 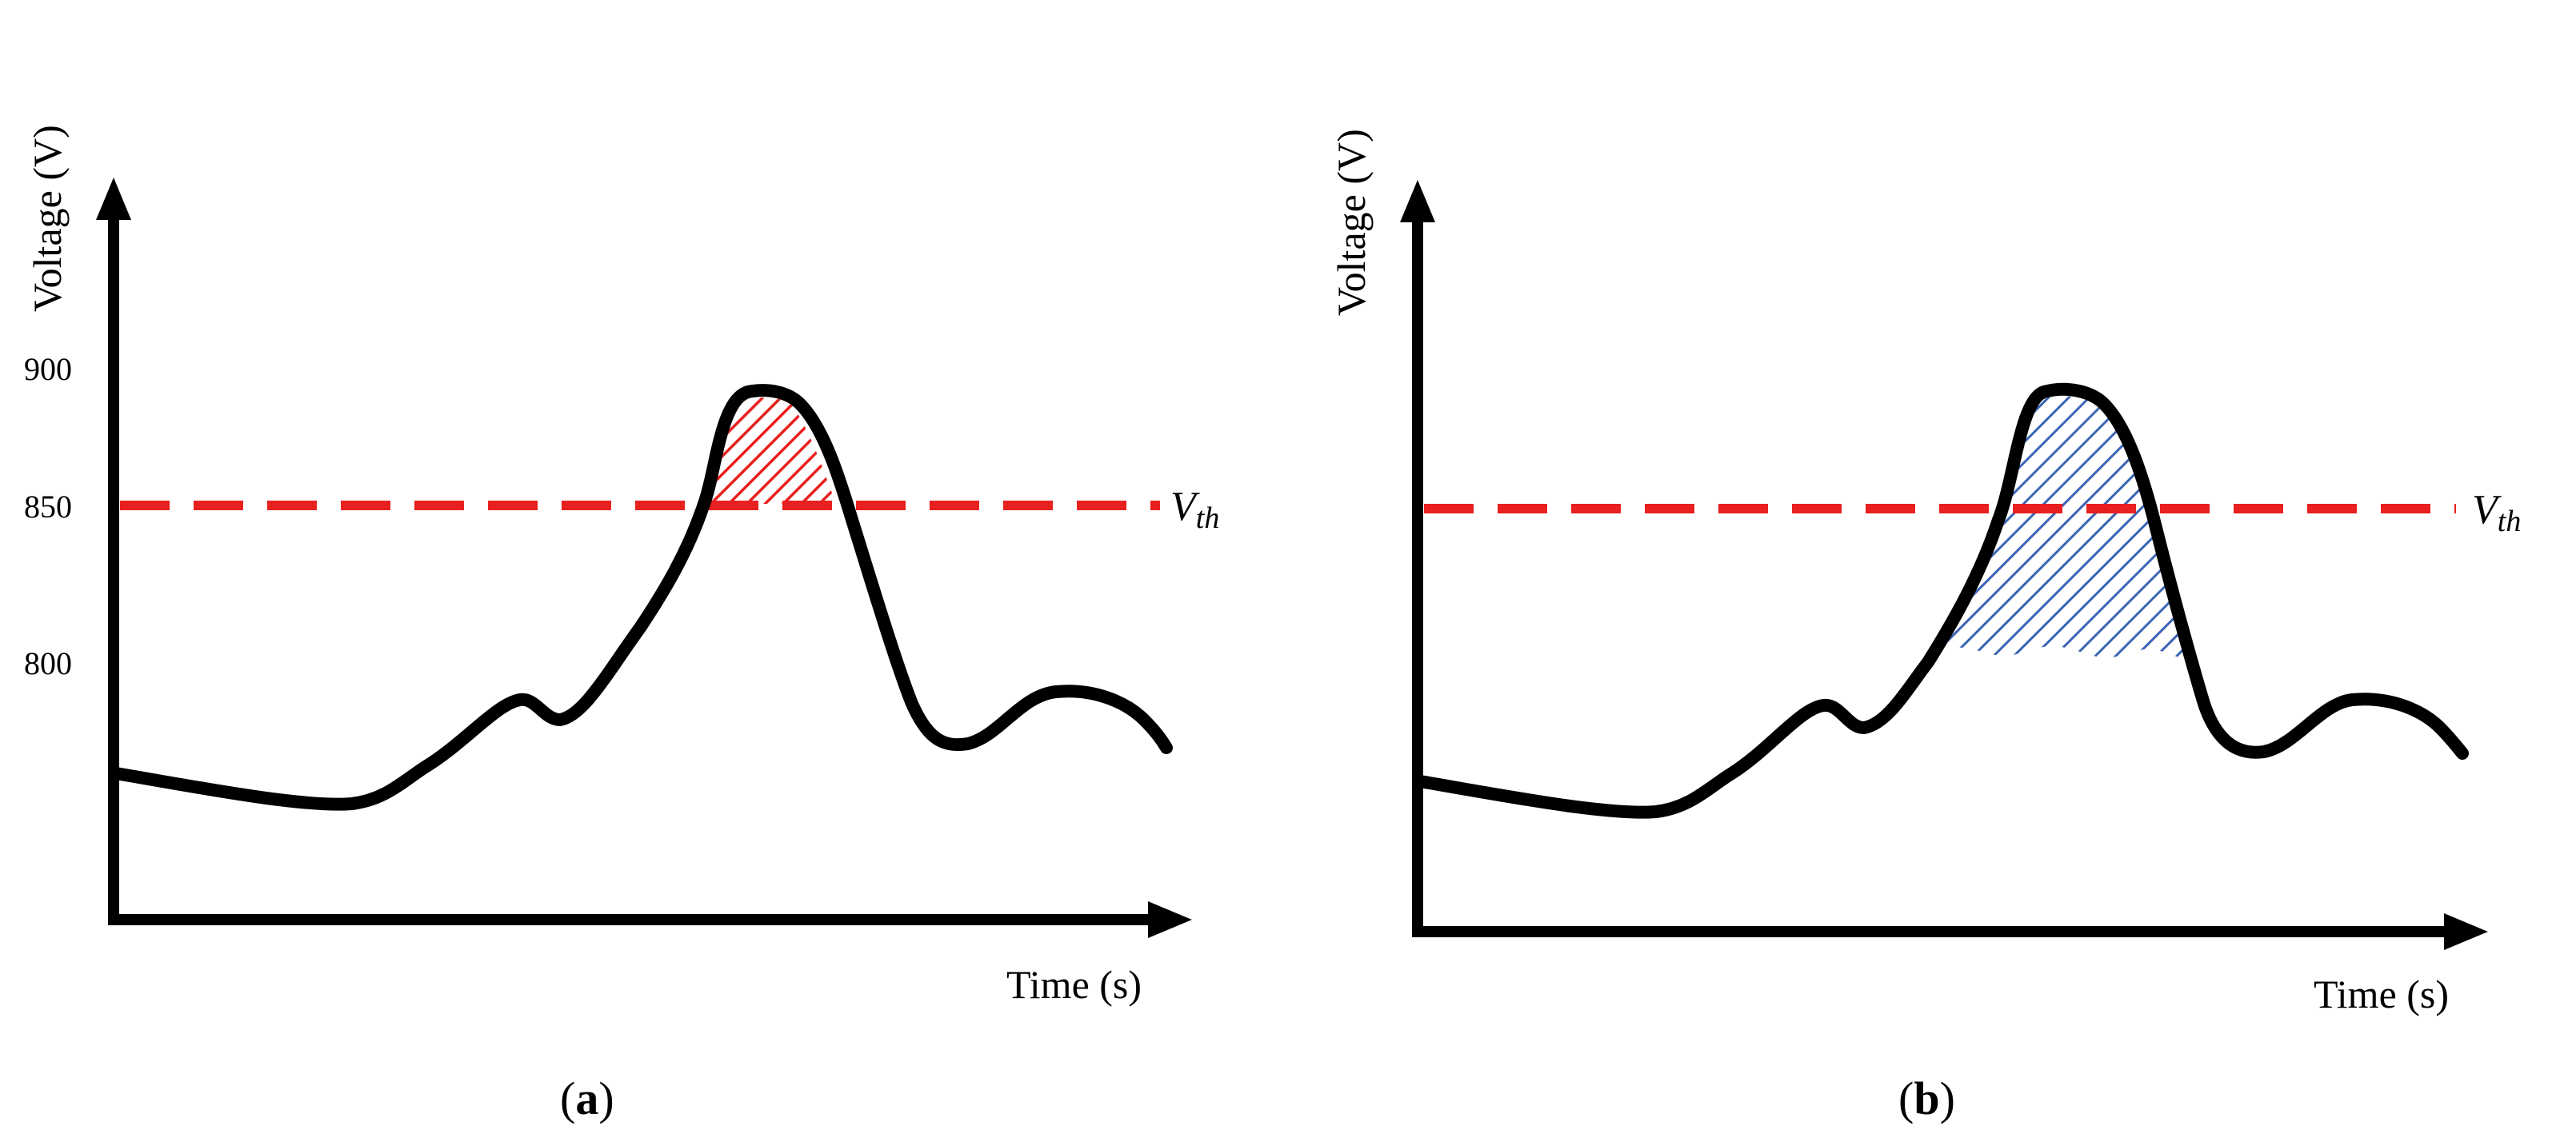 What do you see at coordinates (113, 199) in the screenshot?
I see `panel-a-y-axis-arrow` at bounding box center [113, 199].